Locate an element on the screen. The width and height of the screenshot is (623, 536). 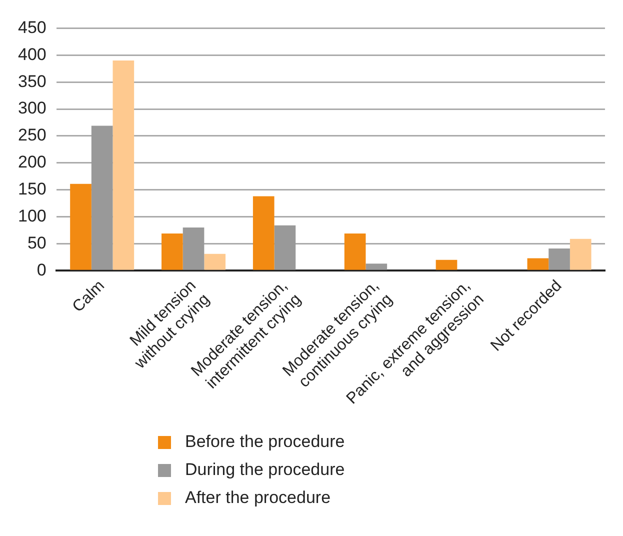
y-tick-label: 400 is located at coordinates (32, 54).